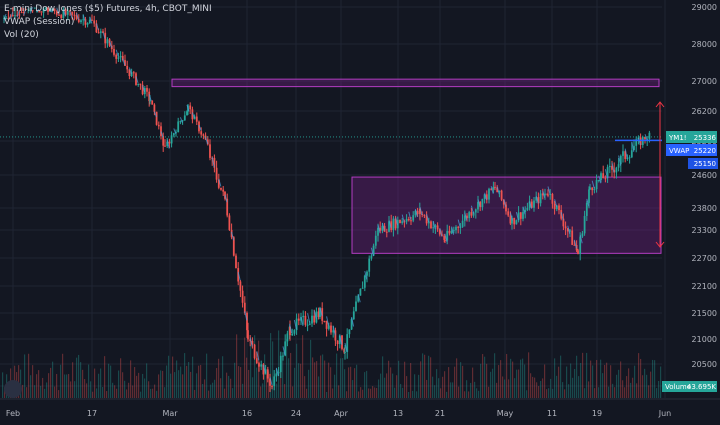  What do you see at coordinates (693, 212) in the screenshot?
I see `price-axis` at bounding box center [693, 212].